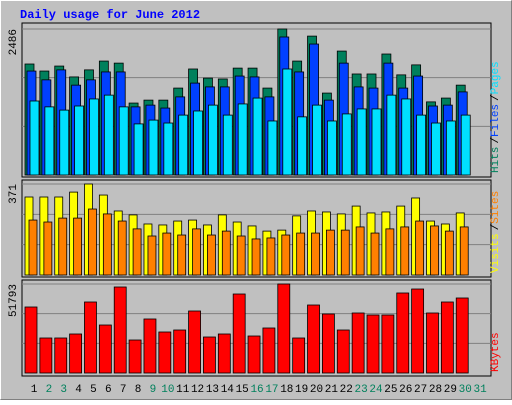  Describe the element at coordinates (212, 390) in the screenshot. I see `x-tick-label: 13` at that location.